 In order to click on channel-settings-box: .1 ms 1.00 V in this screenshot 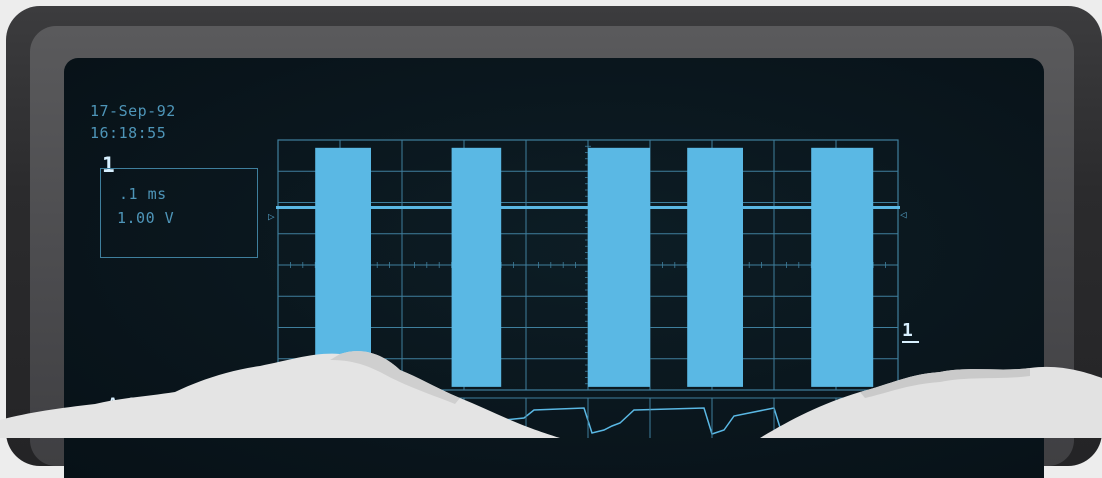, I will do `click(179, 213)`.